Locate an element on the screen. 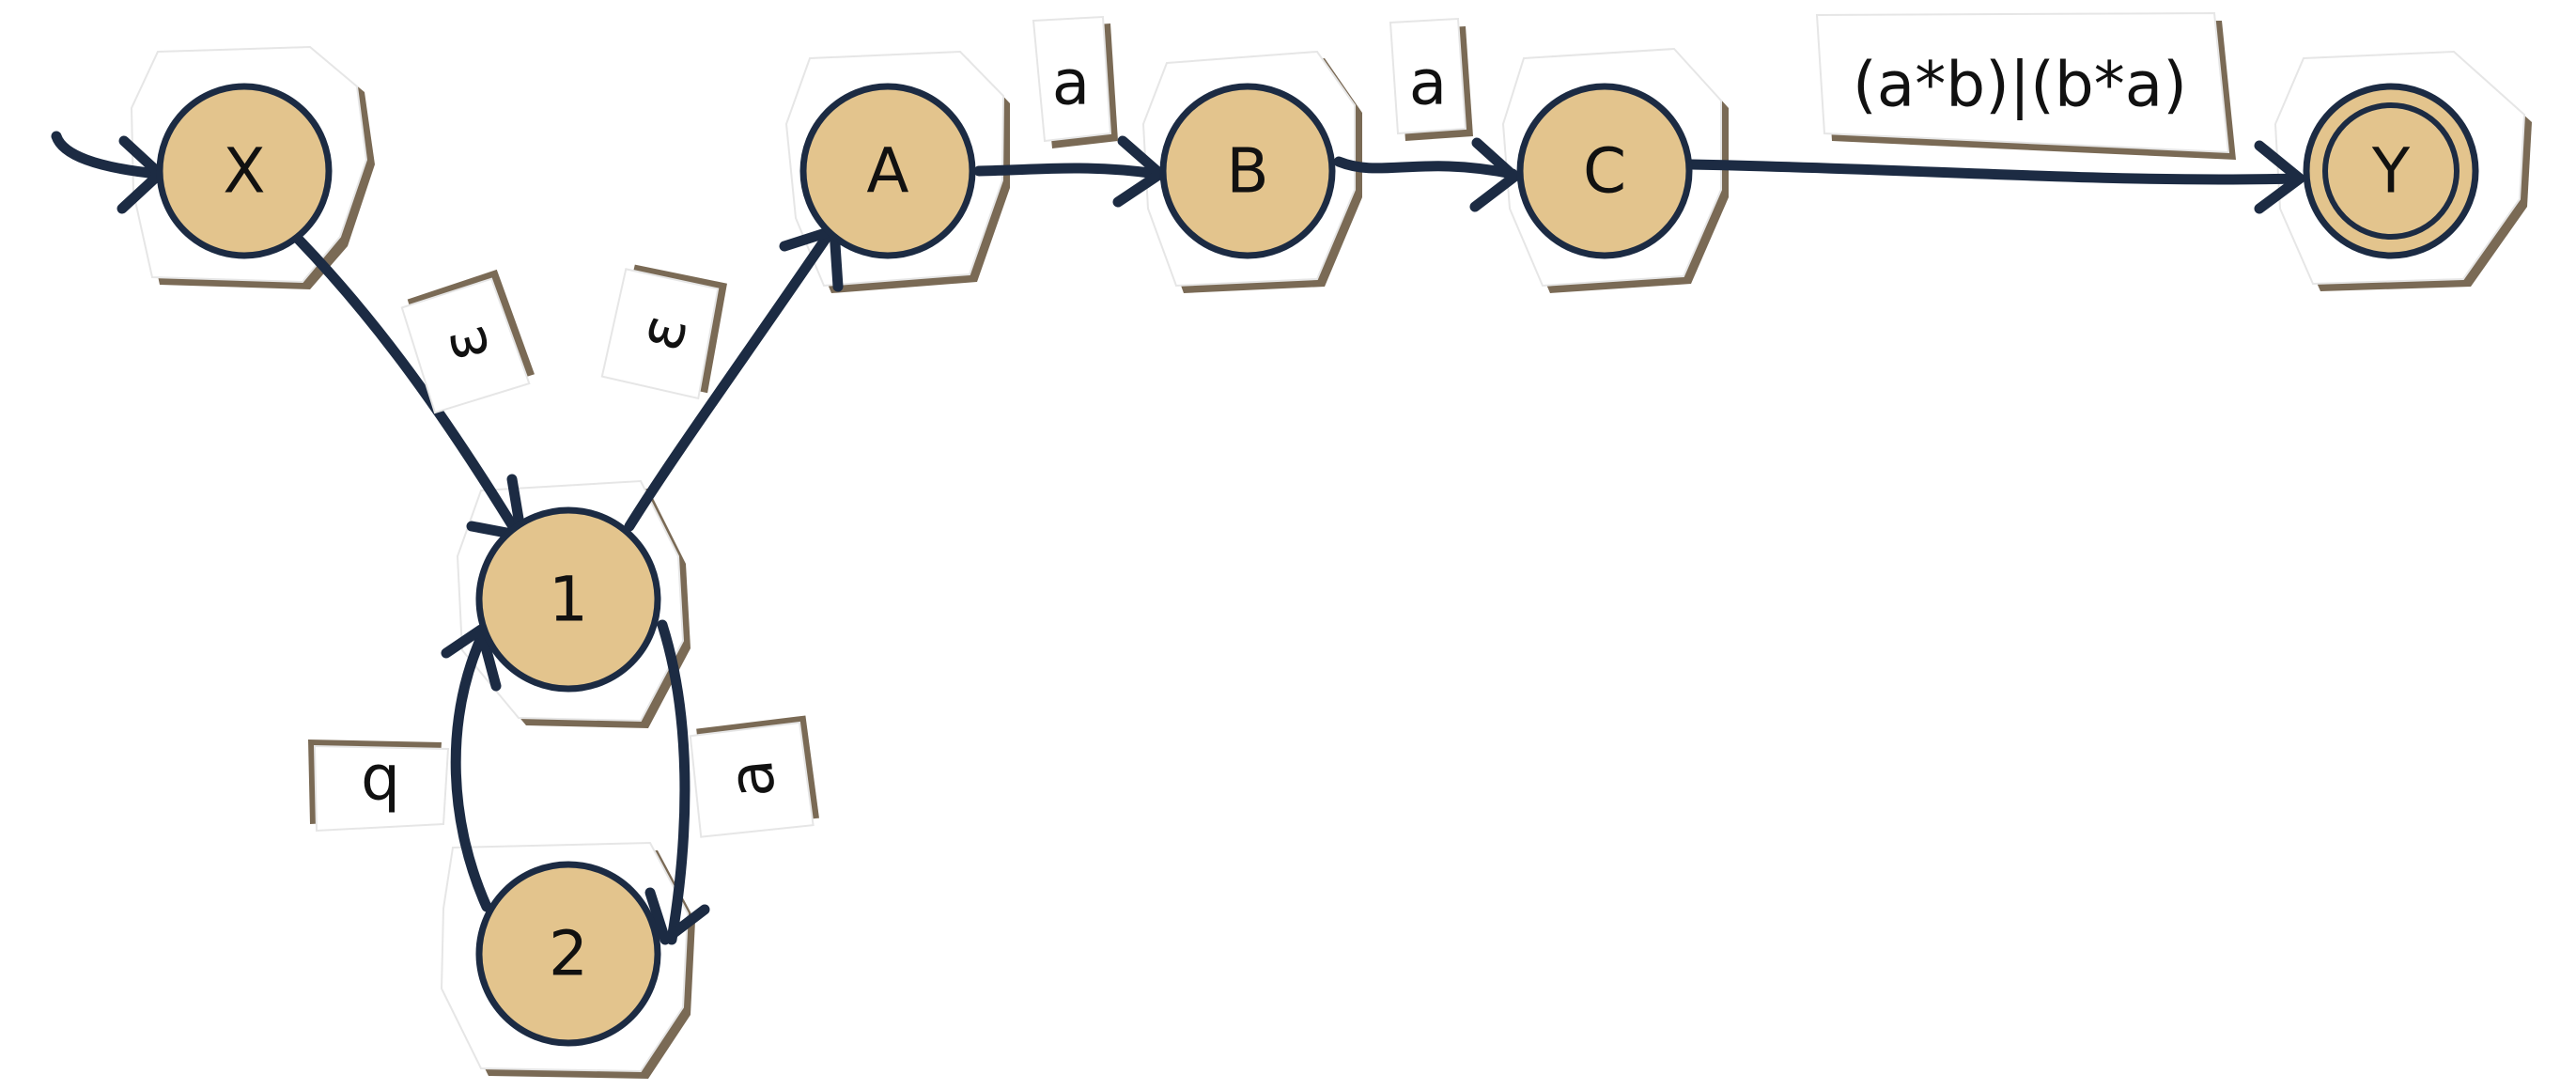  label-1-to-2: a is located at coordinates (751, 779).